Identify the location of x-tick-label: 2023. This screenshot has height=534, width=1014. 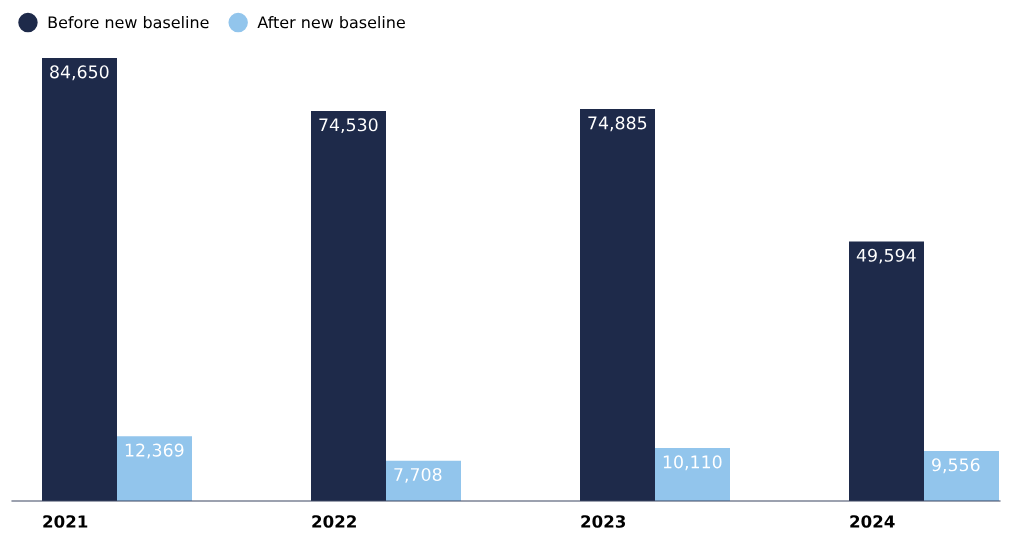
(603, 521).